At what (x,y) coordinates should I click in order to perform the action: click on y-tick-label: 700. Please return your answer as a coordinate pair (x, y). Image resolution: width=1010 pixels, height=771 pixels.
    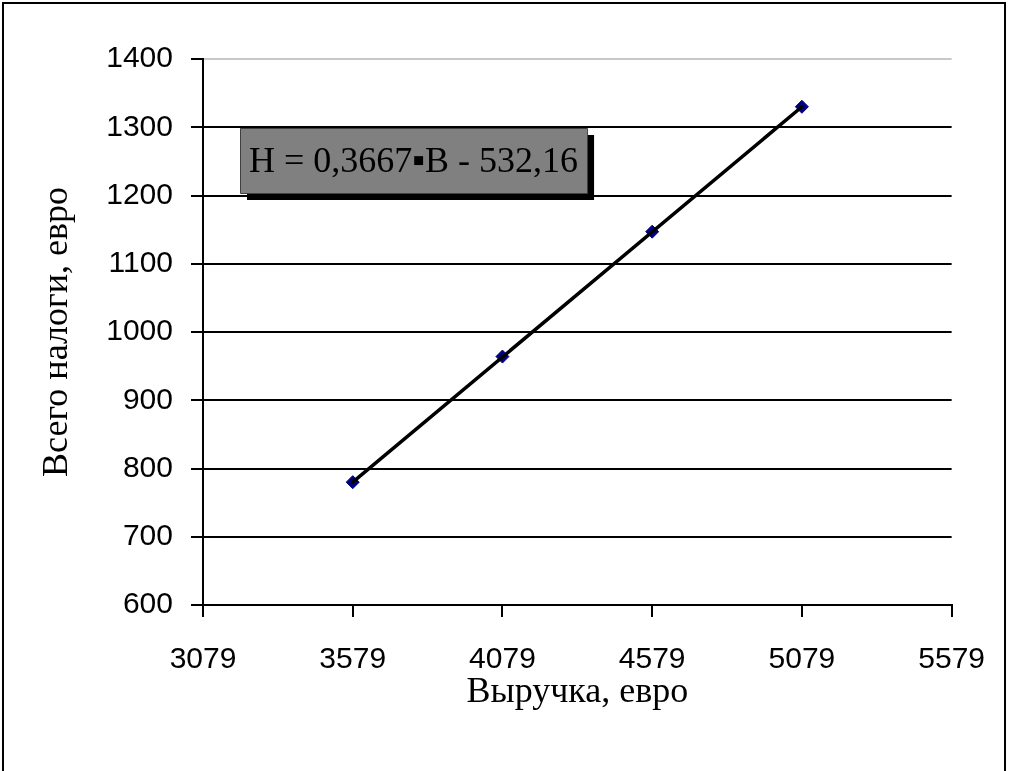
    Looking at the image, I should click on (147, 535).